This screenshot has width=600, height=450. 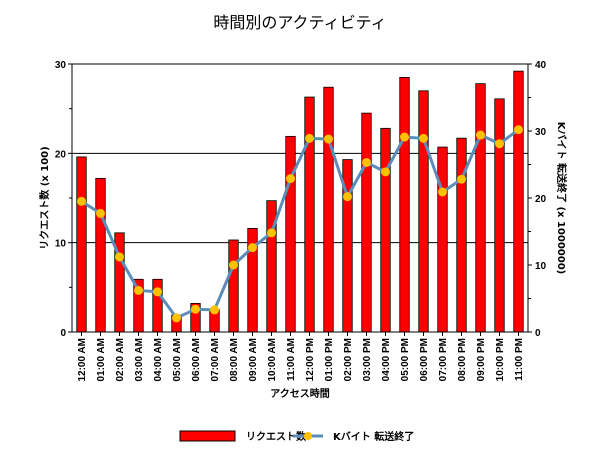 I want to click on y2-axis-label: Kバイト 転送終了 (x 1000000), so click(x=561, y=198).